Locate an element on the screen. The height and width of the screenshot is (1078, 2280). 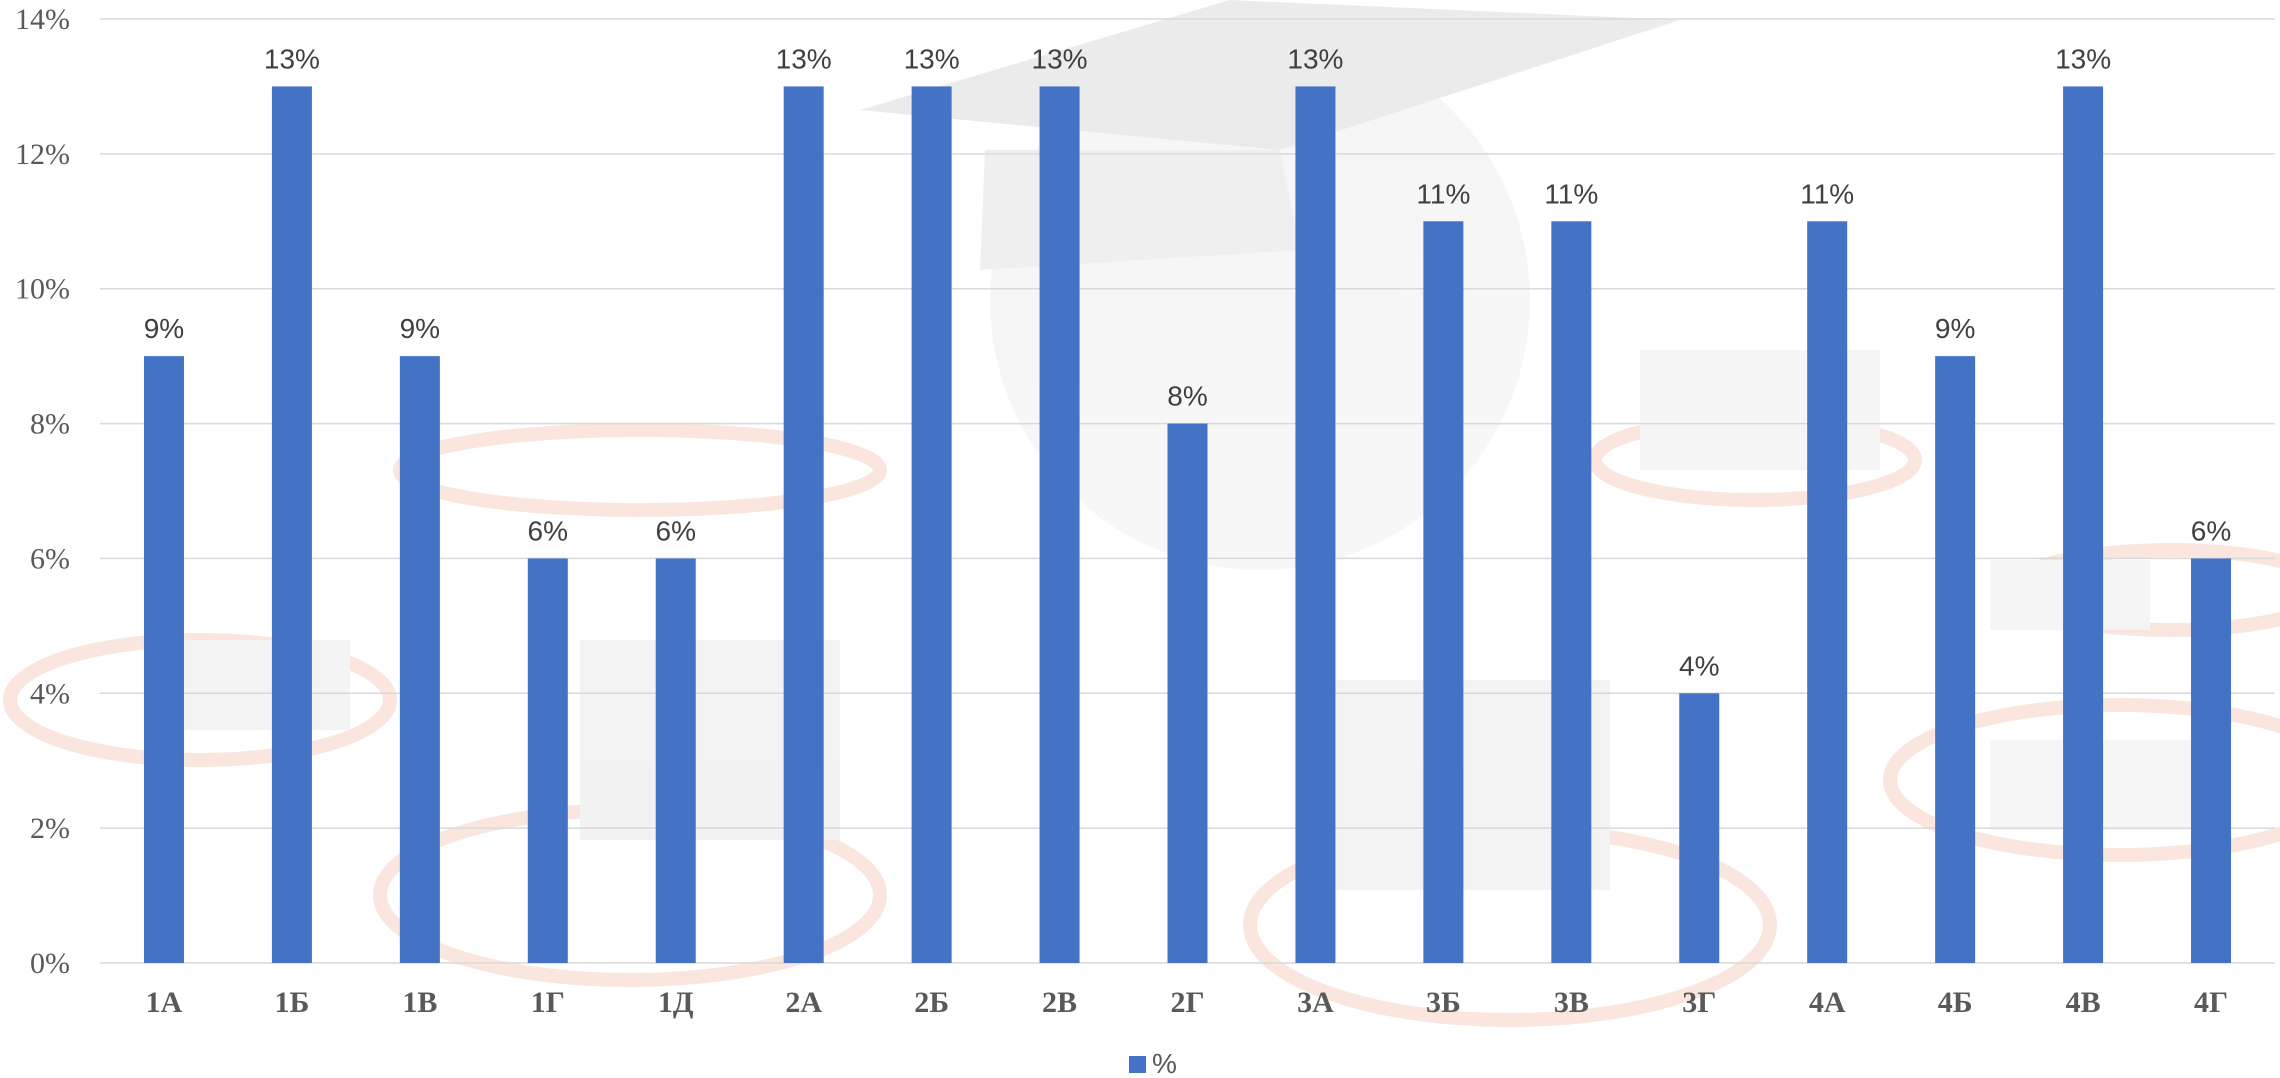
x-tick-label: 1Д is located at coordinates (676, 1002).